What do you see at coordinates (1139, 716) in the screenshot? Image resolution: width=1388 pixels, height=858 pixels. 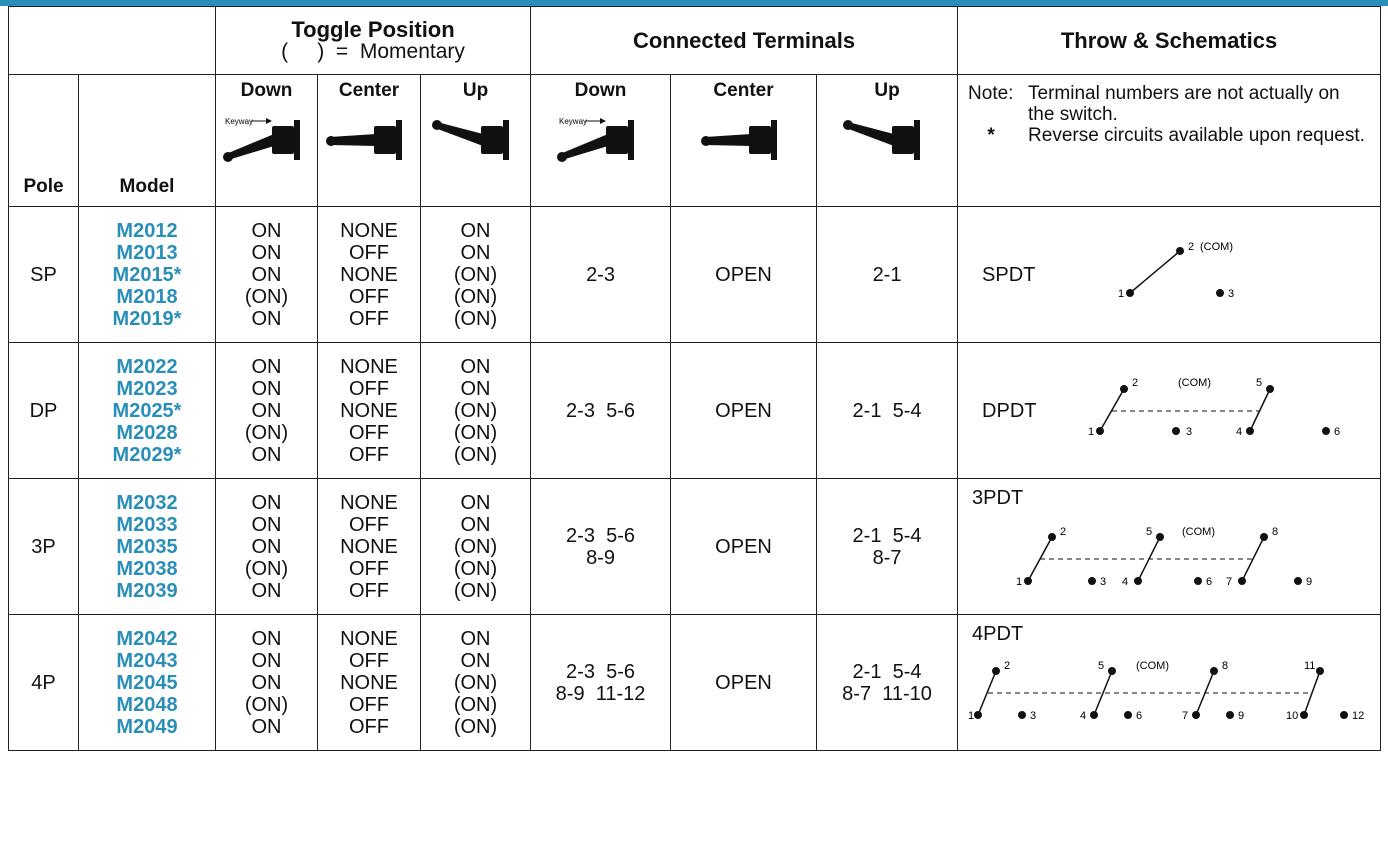 I see `terminal-number: 6` at bounding box center [1139, 716].